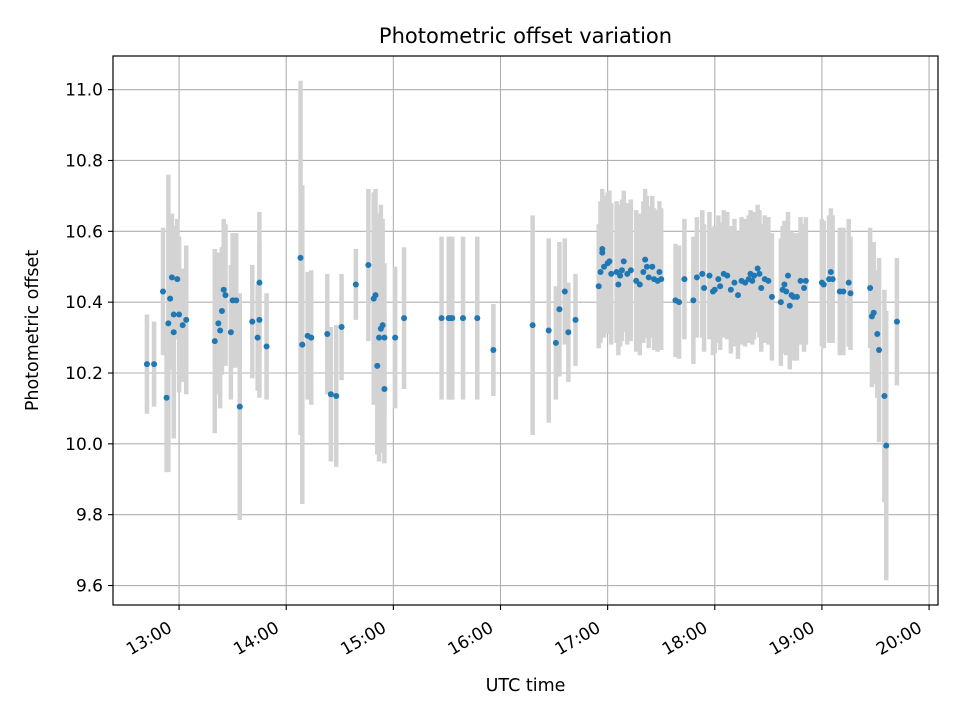  I want to click on y-tick-label: 10.6, so click(84, 232).